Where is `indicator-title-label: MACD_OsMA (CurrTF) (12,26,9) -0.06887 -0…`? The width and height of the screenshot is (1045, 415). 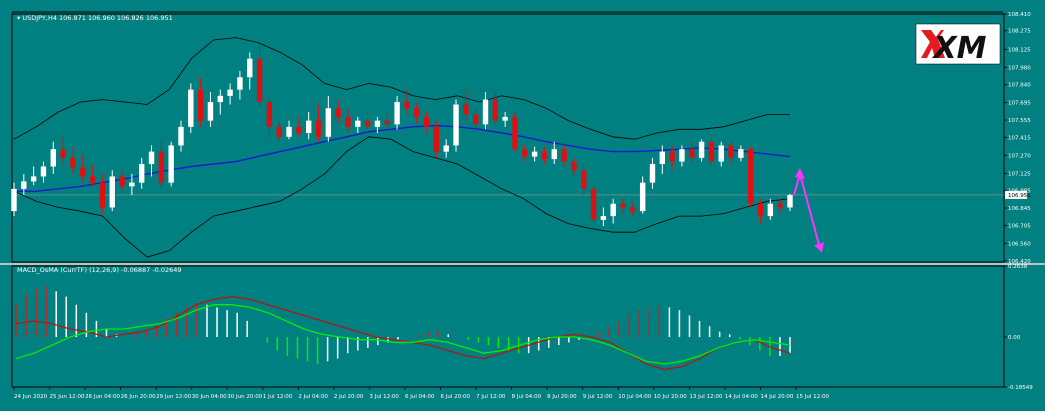
indicator-title-label: MACD_OsMA (CurrTF) (12,26,9) -0.06887 -0… is located at coordinates (99, 270).